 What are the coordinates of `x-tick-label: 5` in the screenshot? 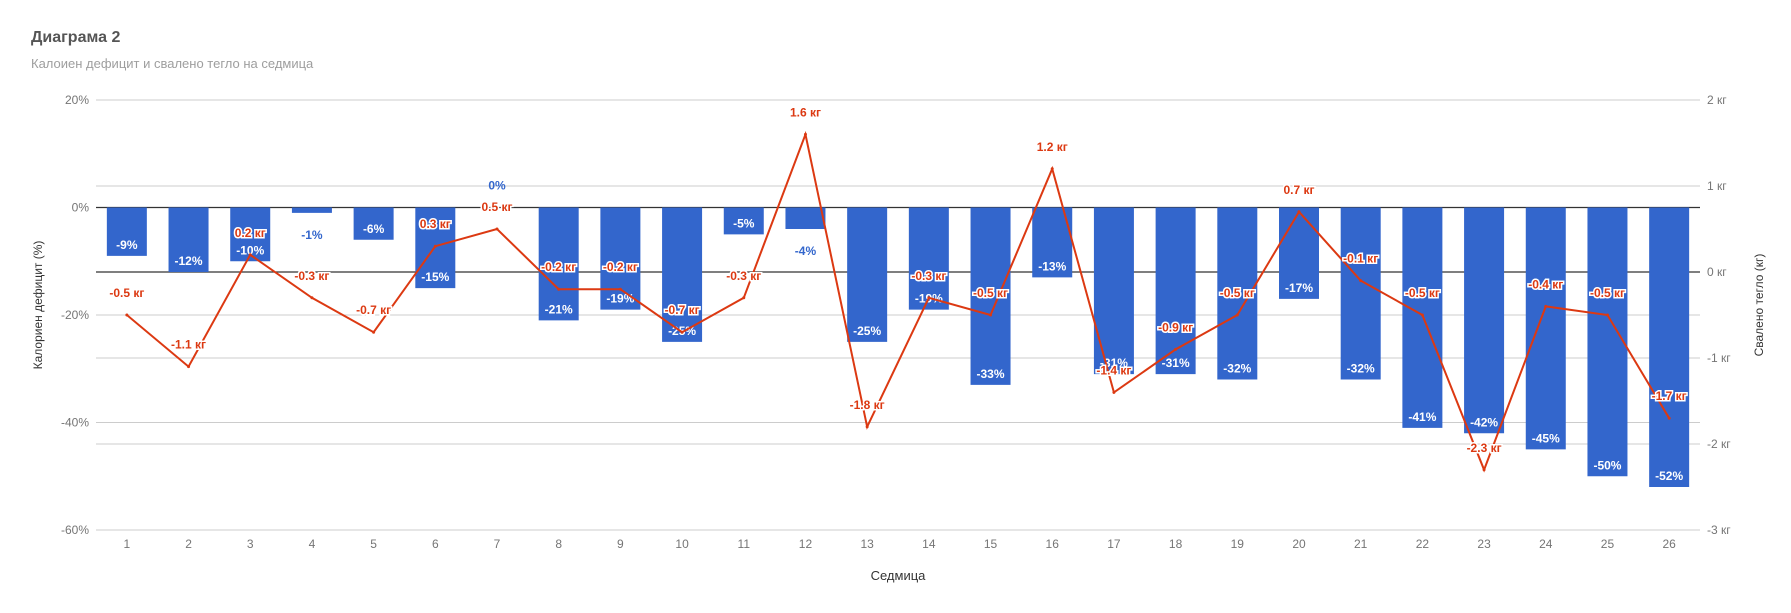 It's located at (373, 544).